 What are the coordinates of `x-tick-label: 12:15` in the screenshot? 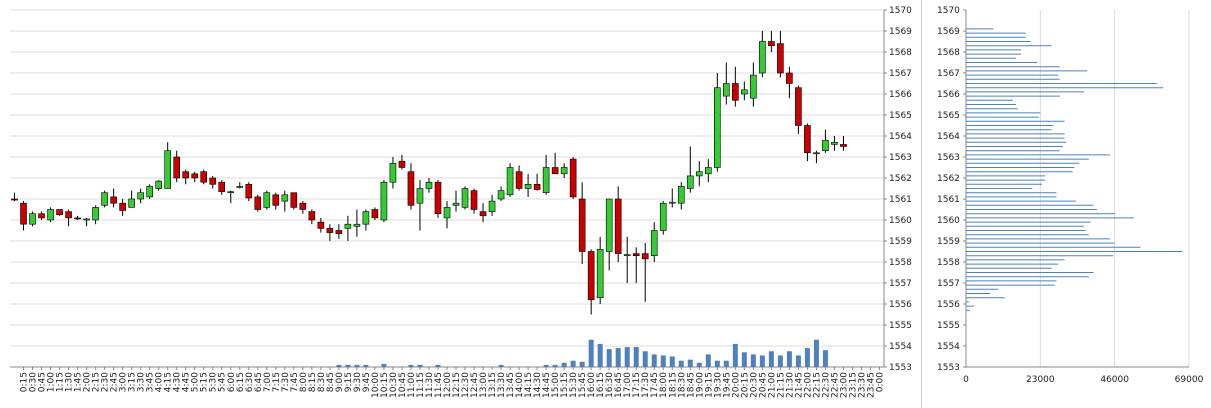 It's located at (457, 385).